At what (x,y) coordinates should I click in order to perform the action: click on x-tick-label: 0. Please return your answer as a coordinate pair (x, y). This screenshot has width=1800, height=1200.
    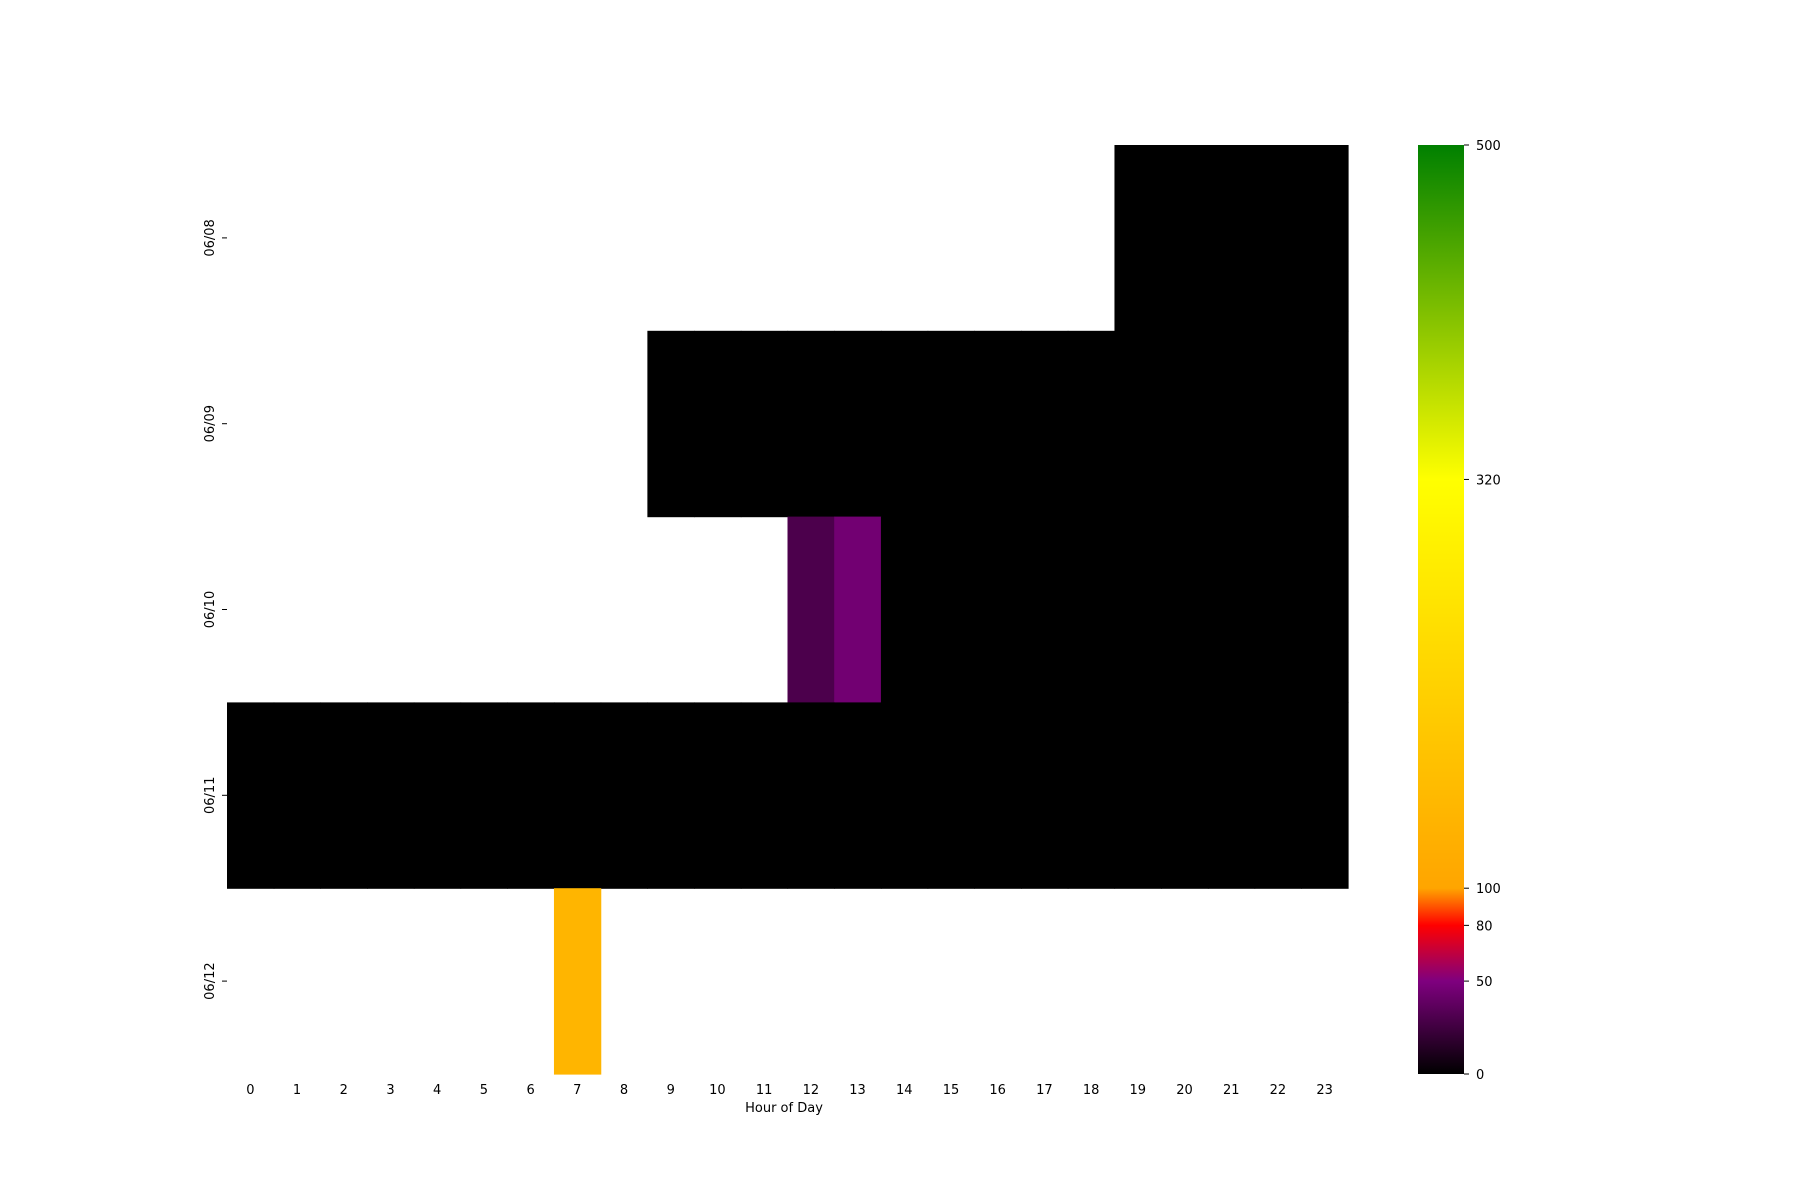
    Looking at the image, I should click on (250, 1090).